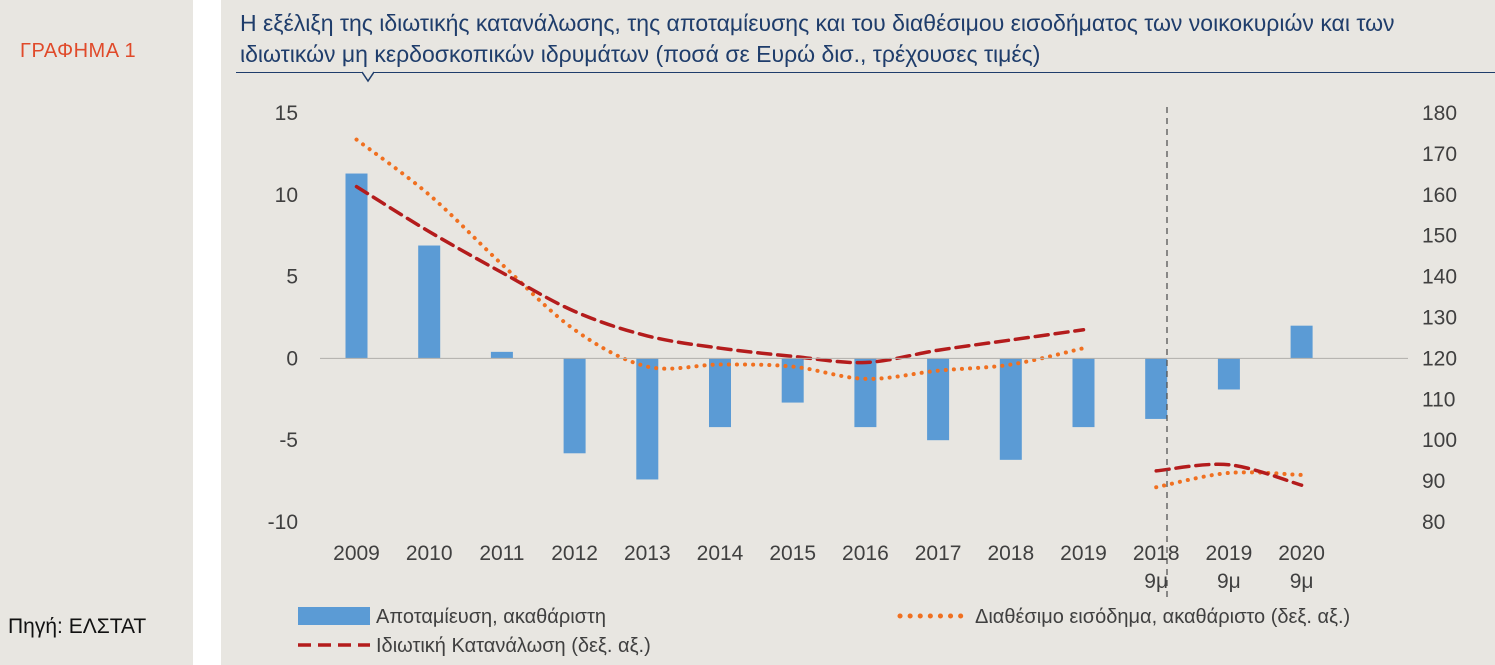 Image resolution: width=1495 pixels, height=665 pixels. What do you see at coordinates (1301, 567) in the screenshot?
I see `x-axis-tick: 2020 9μ` at bounding box center [1301, 567].